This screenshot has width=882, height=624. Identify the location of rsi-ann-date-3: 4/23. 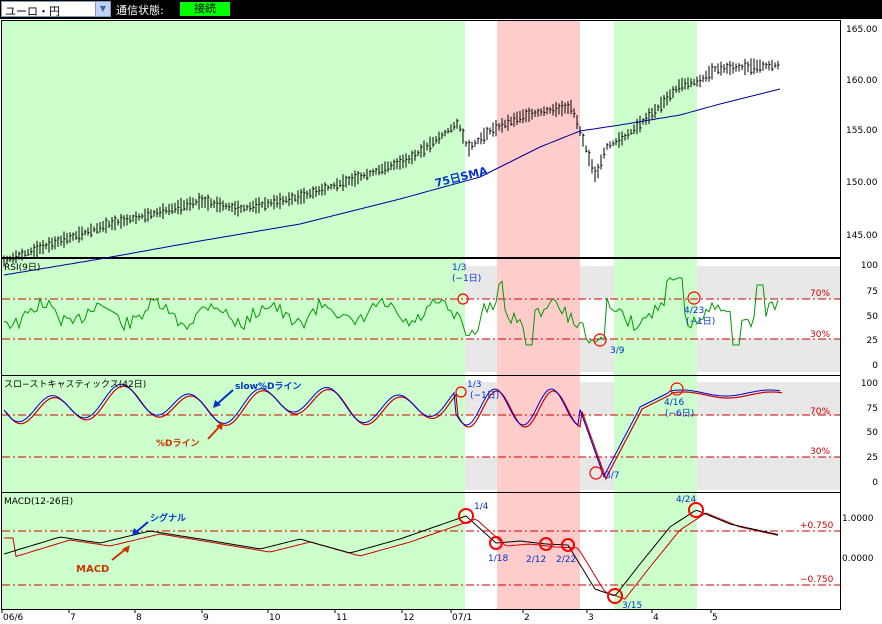
(694, 311).